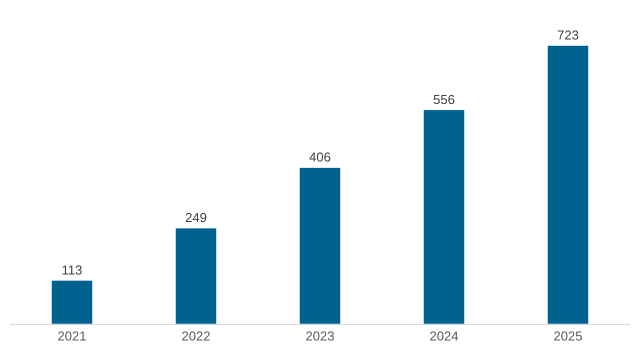 The image size is (640, 354). Describe the element at coordinates (196, 218) in the screenshot. I see `data-label: 249` at that location.